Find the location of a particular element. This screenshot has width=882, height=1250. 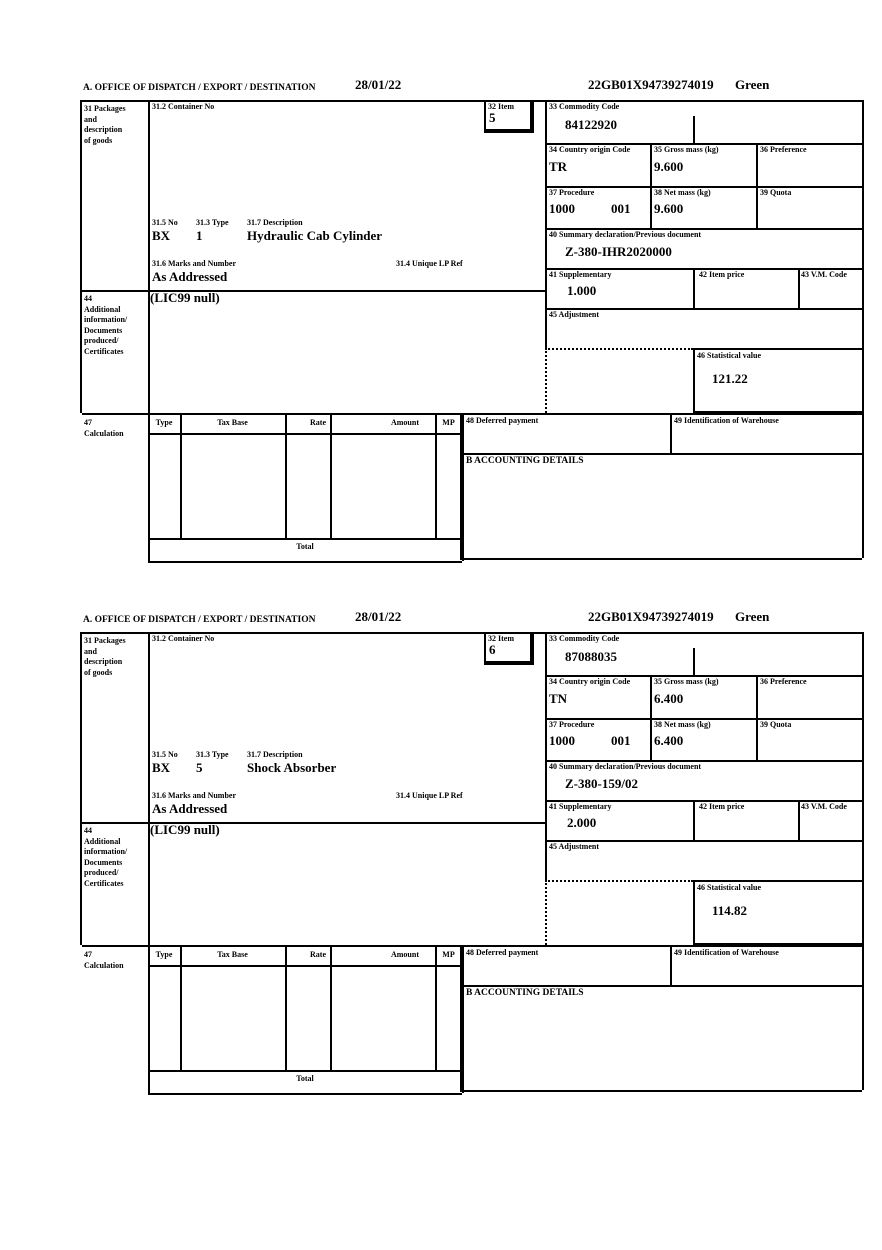

country-origin-value: TN is located at coordinates (558, 698).